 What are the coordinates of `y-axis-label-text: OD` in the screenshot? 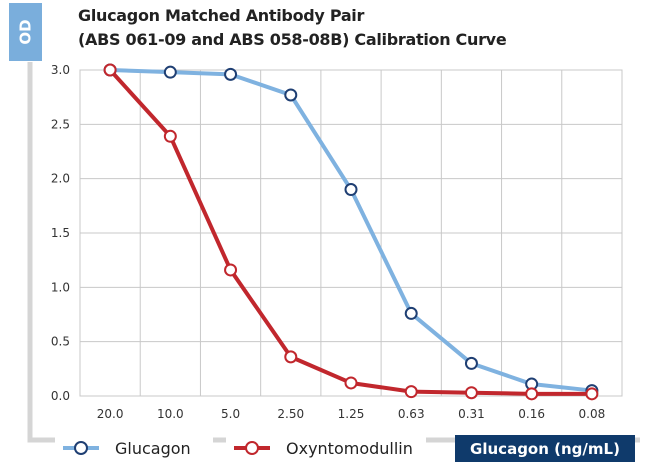 It's located at (25, 32).